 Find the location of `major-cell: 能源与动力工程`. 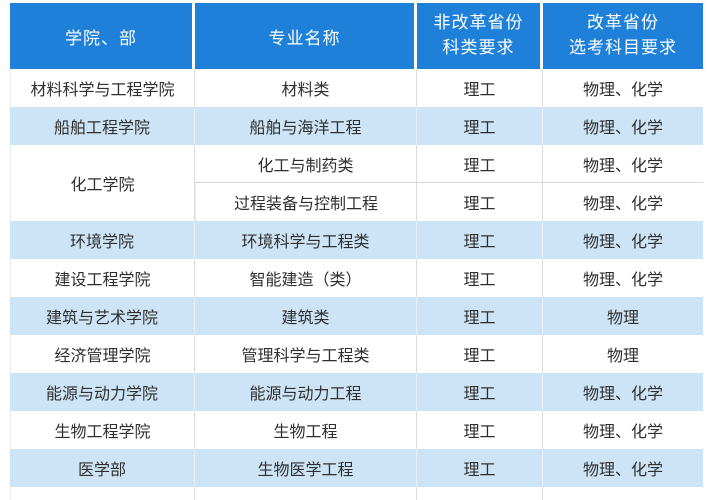

major-cell: 能源与动力工程 is located at coordinates (306, 392).